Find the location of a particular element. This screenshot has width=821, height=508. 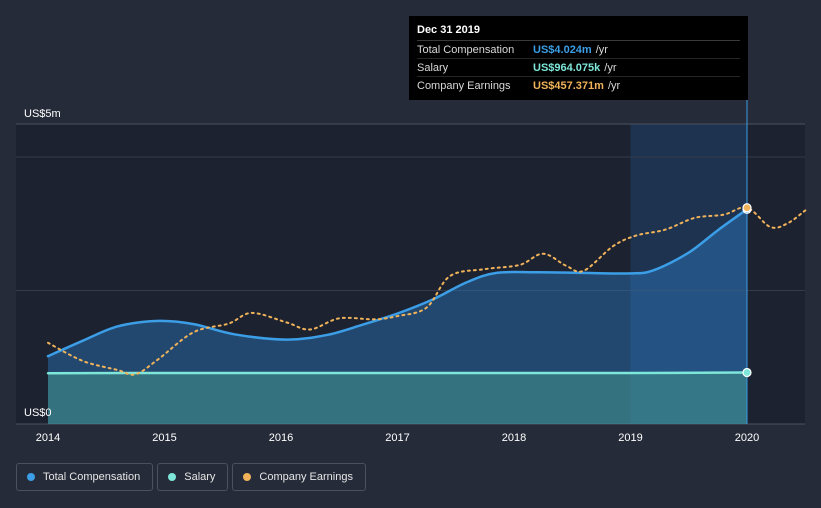

tooltip-label: Salary is located at coordinates (433, 67).